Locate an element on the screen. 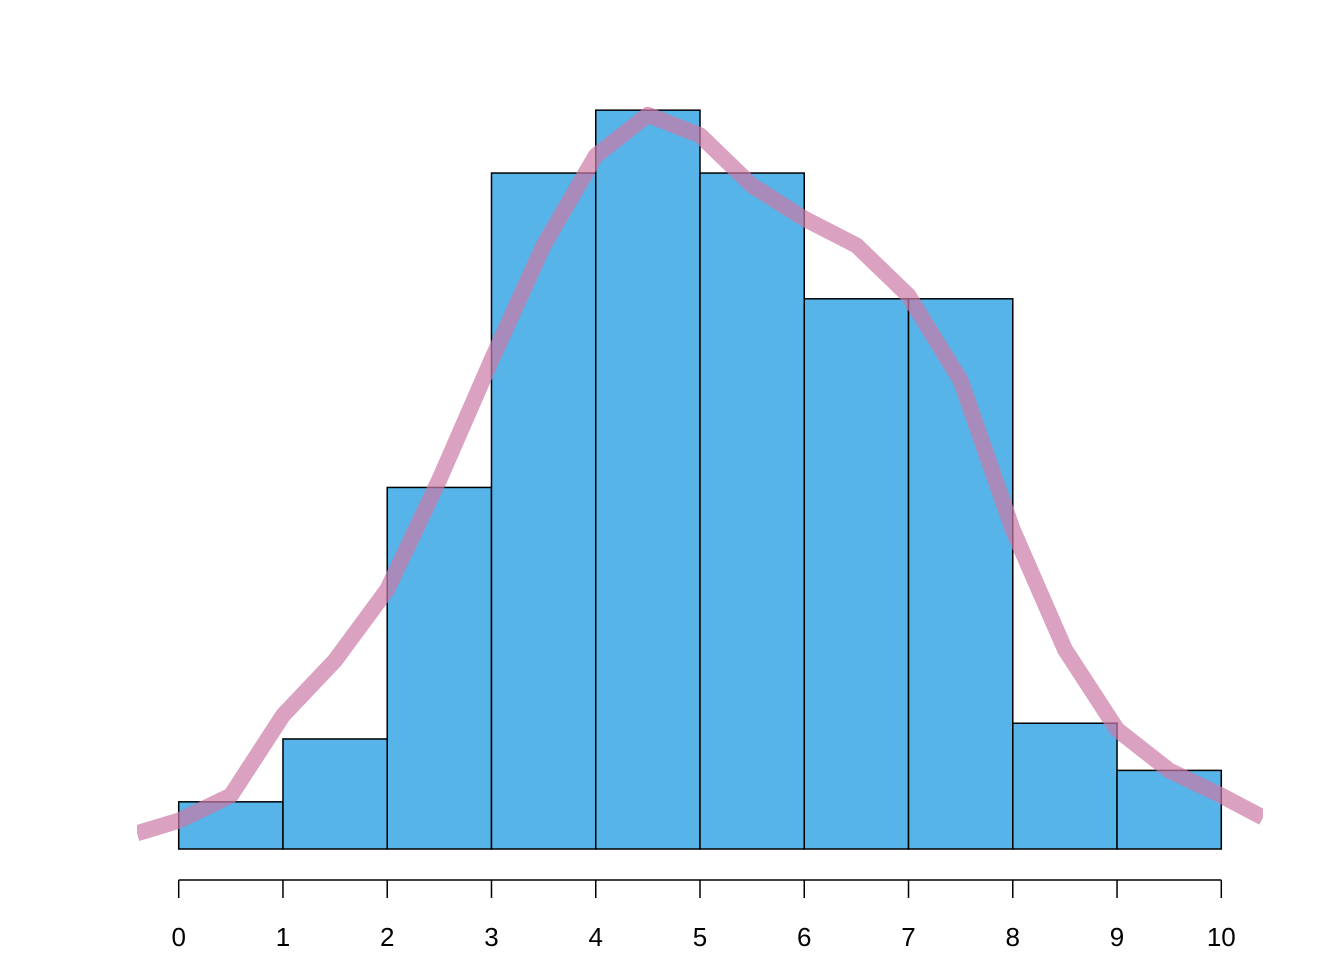 The width and height of the screenshot is (1344, 960). x-tick-label: 3 is located at coordinates (491, 937).